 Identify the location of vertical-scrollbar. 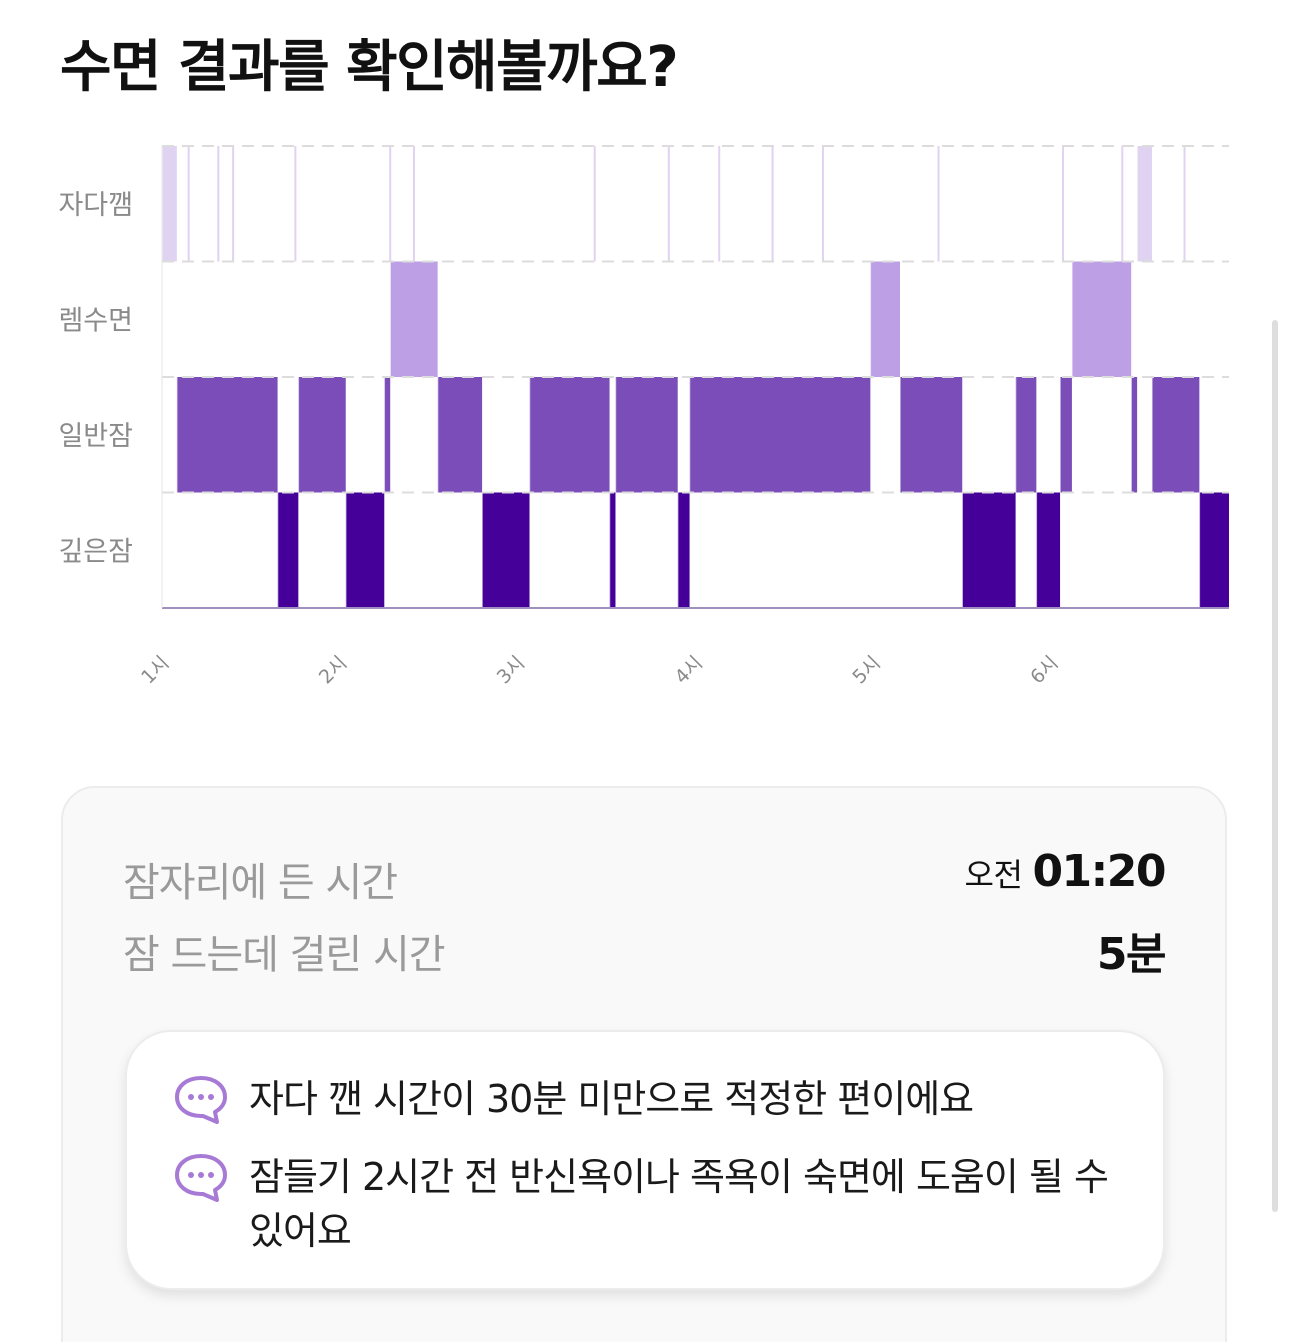
(1275, 766).